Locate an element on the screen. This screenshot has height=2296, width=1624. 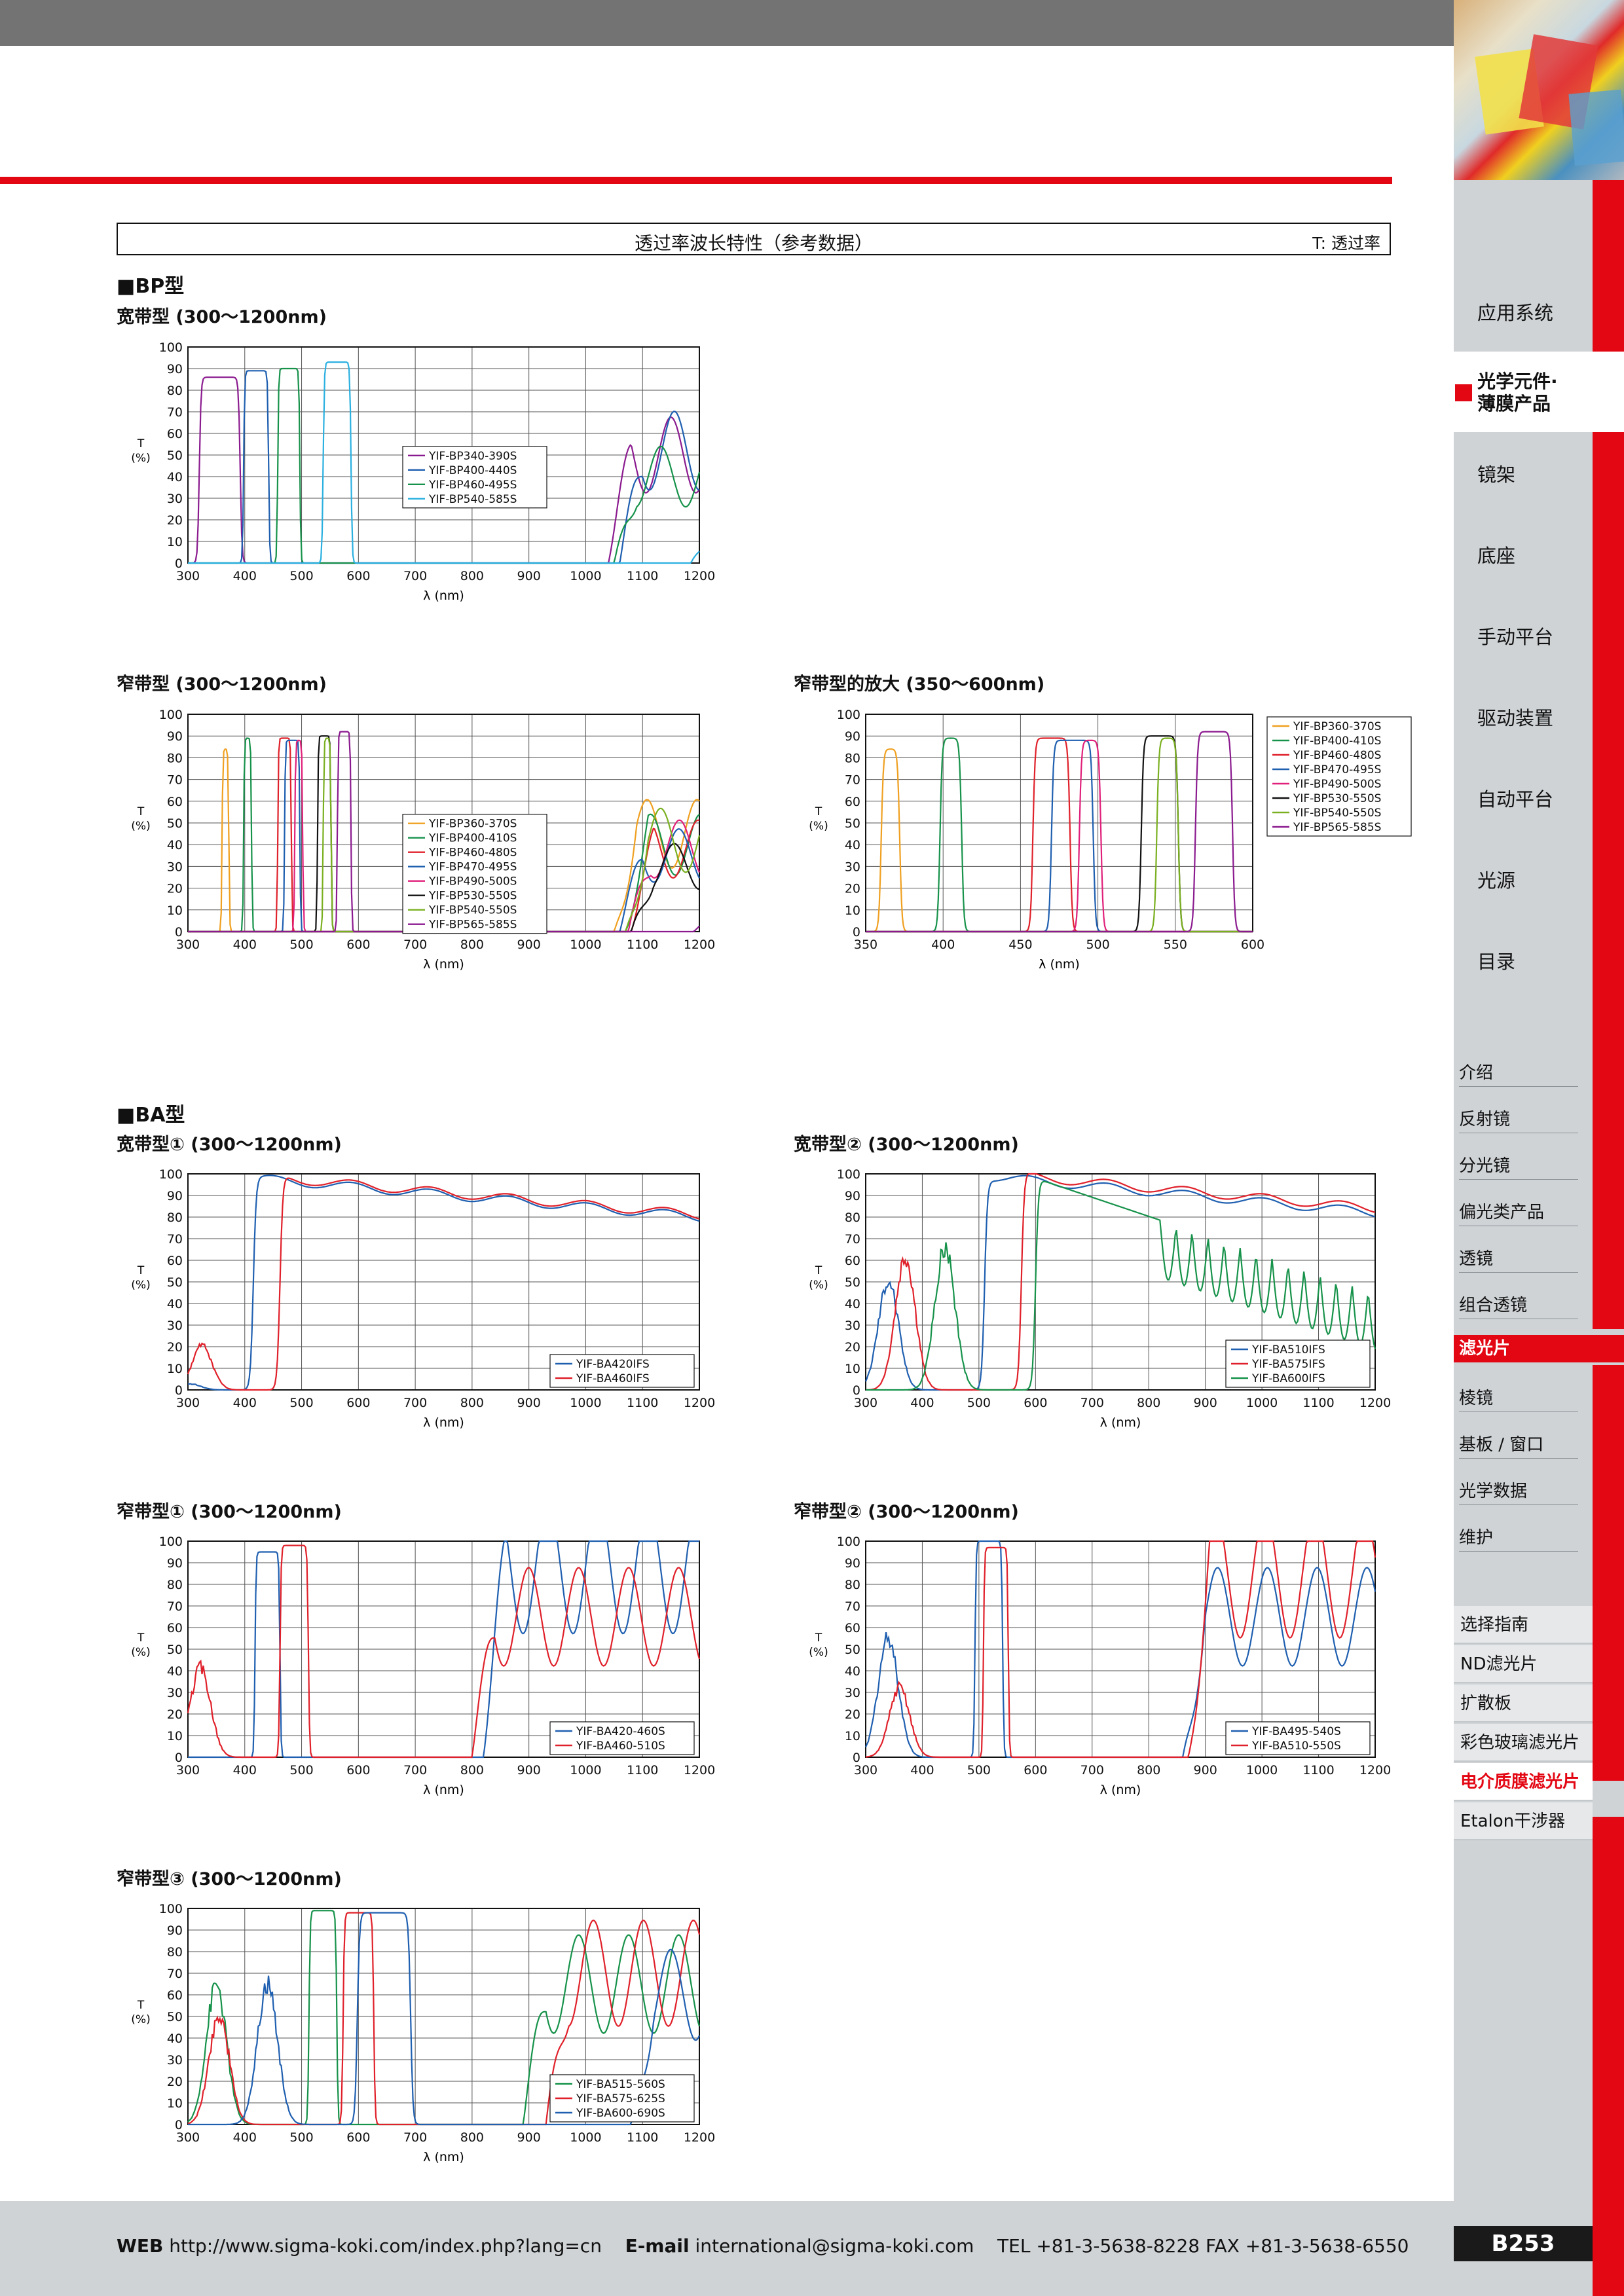
guide-selection: 选择指南 is located at coordinates (1523, 1625).